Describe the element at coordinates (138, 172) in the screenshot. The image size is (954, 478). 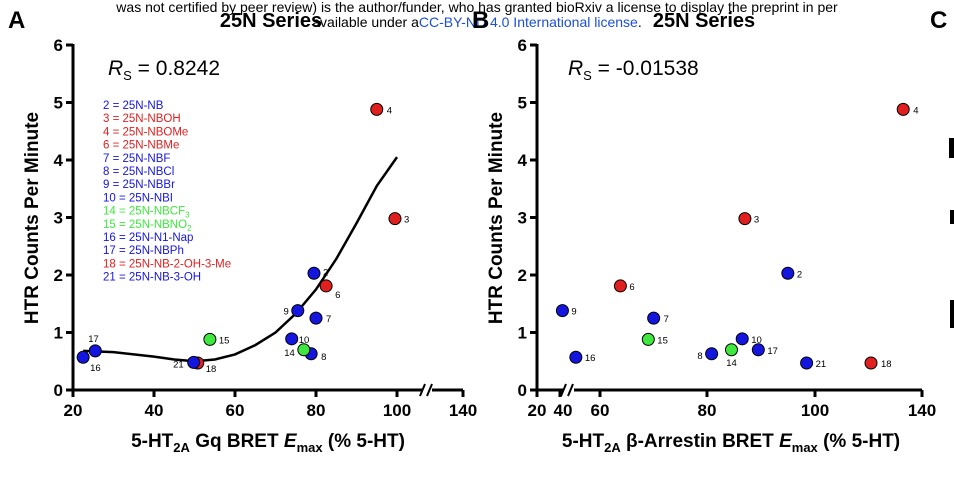
I see `legend-entry: 8 = 25N-NBCl` at that location.